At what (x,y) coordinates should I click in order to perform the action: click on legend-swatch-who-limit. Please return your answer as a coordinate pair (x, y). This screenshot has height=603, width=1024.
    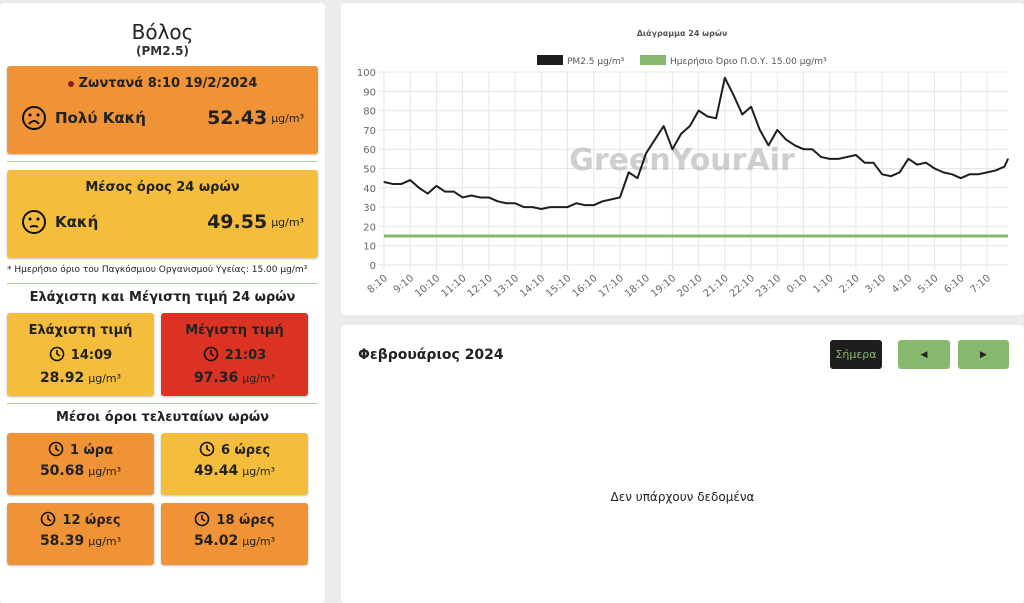
    Looking at the image, I should click on (653, 60).